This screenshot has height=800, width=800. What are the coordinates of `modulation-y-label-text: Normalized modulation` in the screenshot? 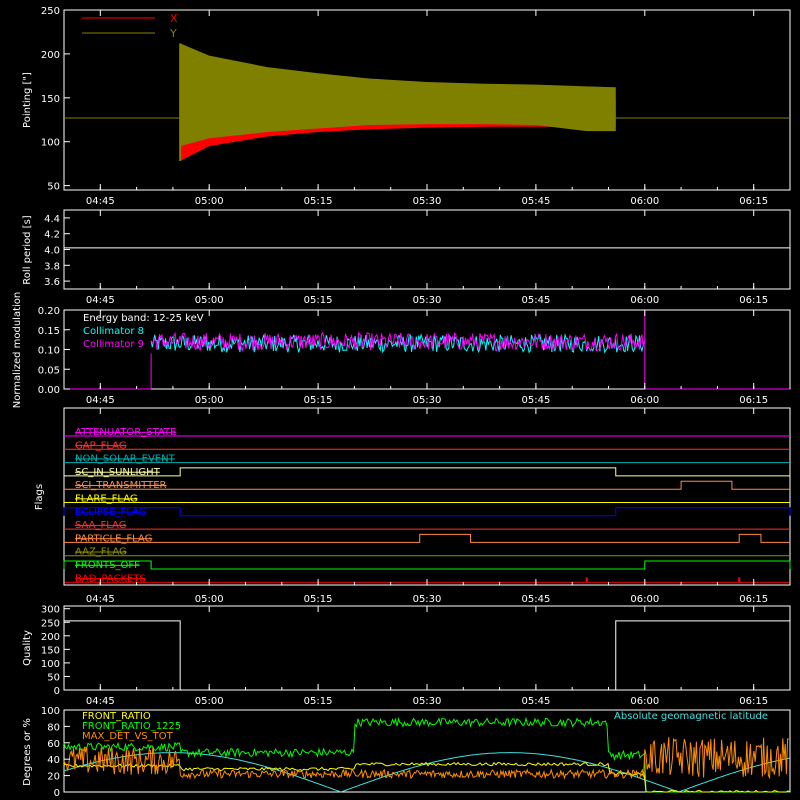 It's located at (17, 350).